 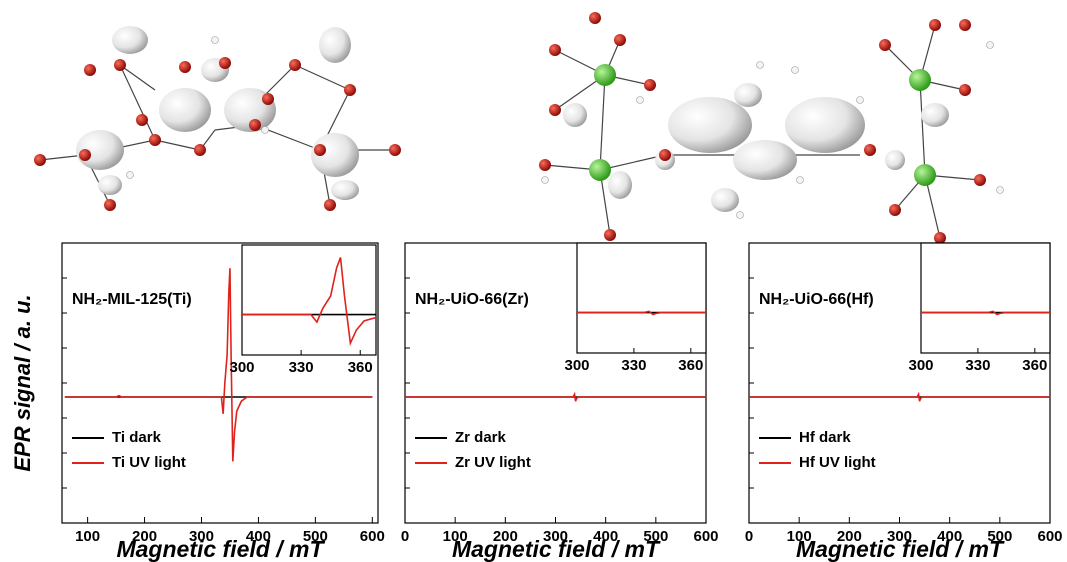 I want to click on y-axis-label: EPR signal / a. u., so click(x=22, y=382).